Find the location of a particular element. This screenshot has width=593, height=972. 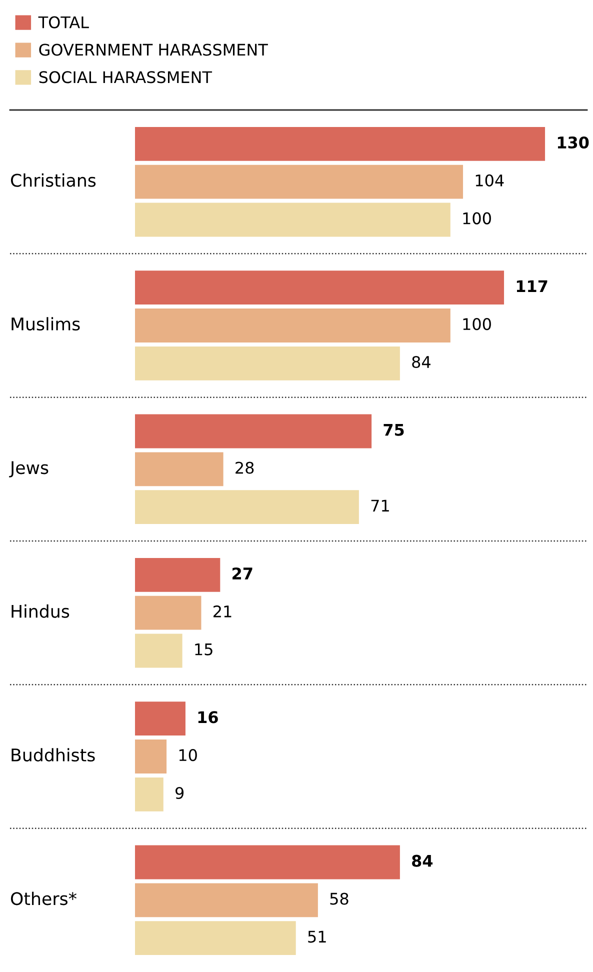

data-label: 58 is located at coordinates (339, 898).